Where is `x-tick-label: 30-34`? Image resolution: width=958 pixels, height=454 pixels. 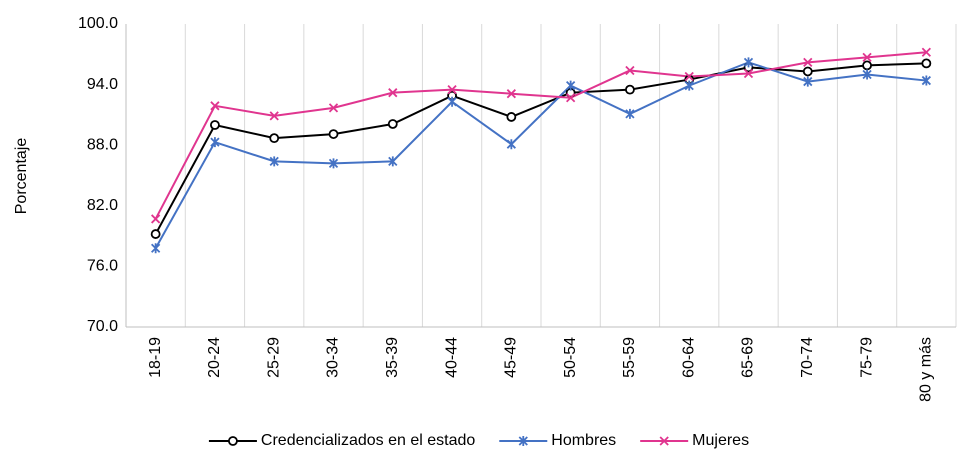 x-tick-label: 30-34 is located at coordinates (333, 357).